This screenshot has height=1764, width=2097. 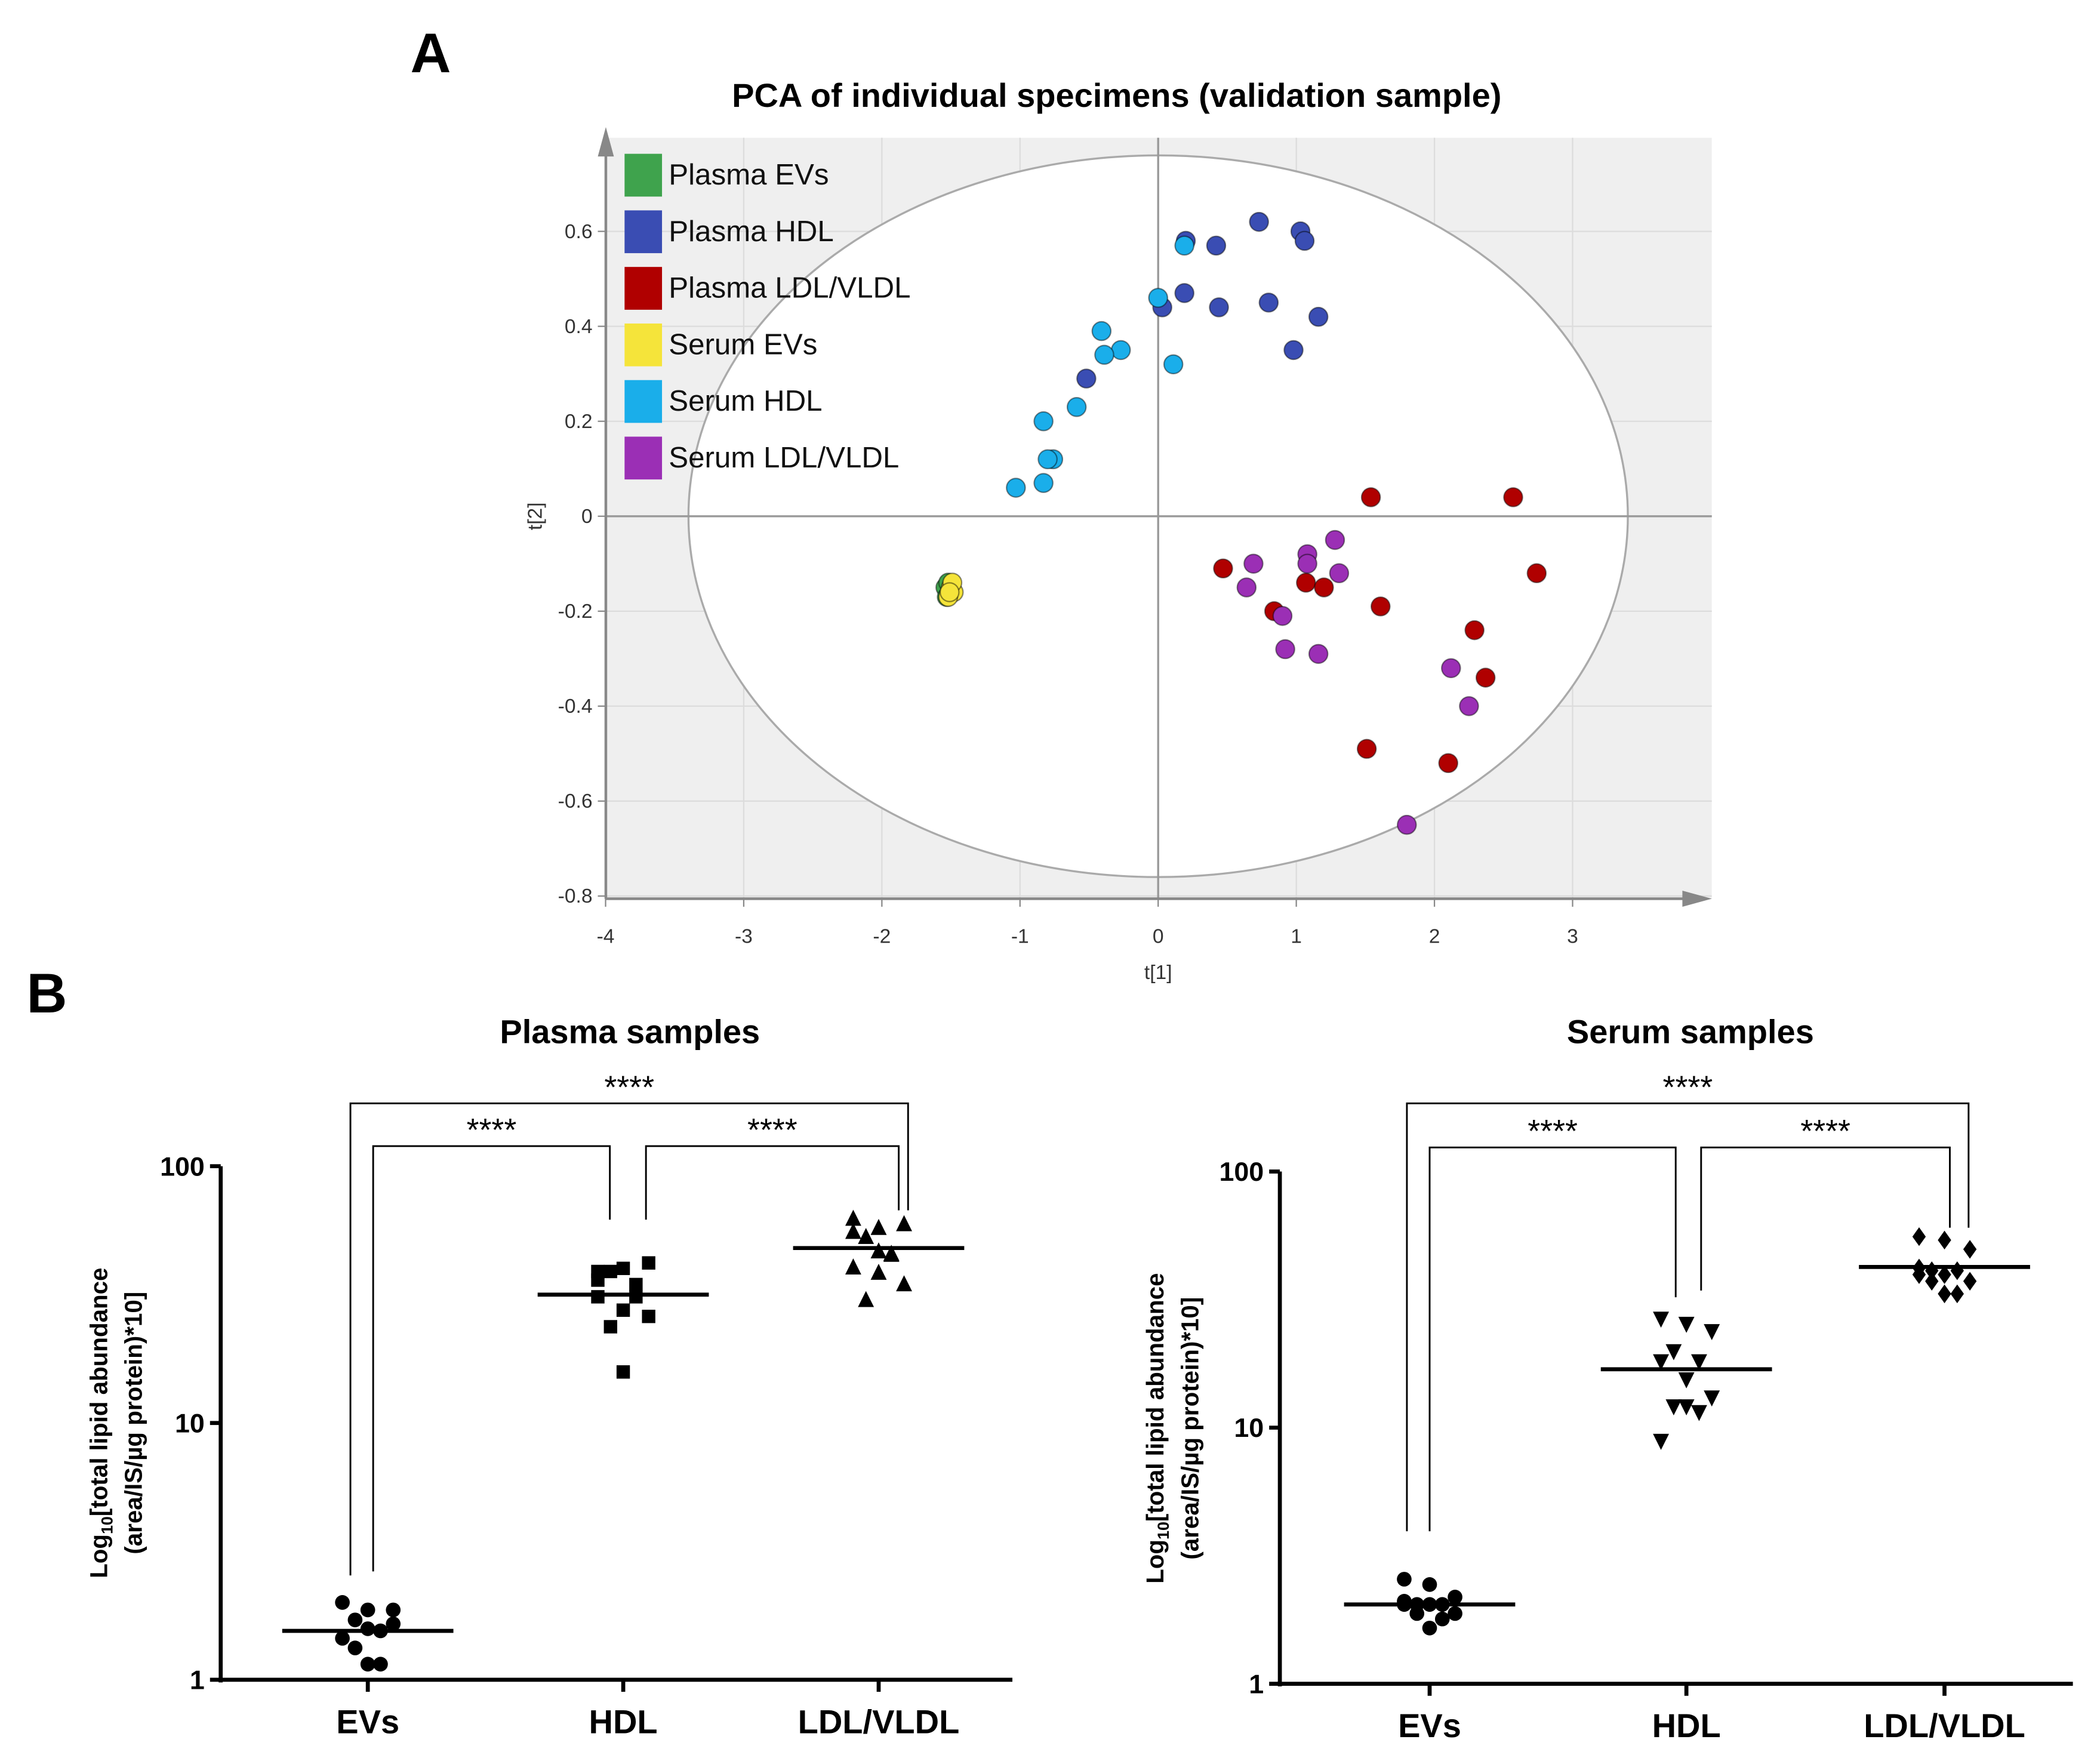 What do you see at coordinates (1296, 936) in the screenshot?
I see `x-tick-label: 1` at bounding box center [1296, 936].